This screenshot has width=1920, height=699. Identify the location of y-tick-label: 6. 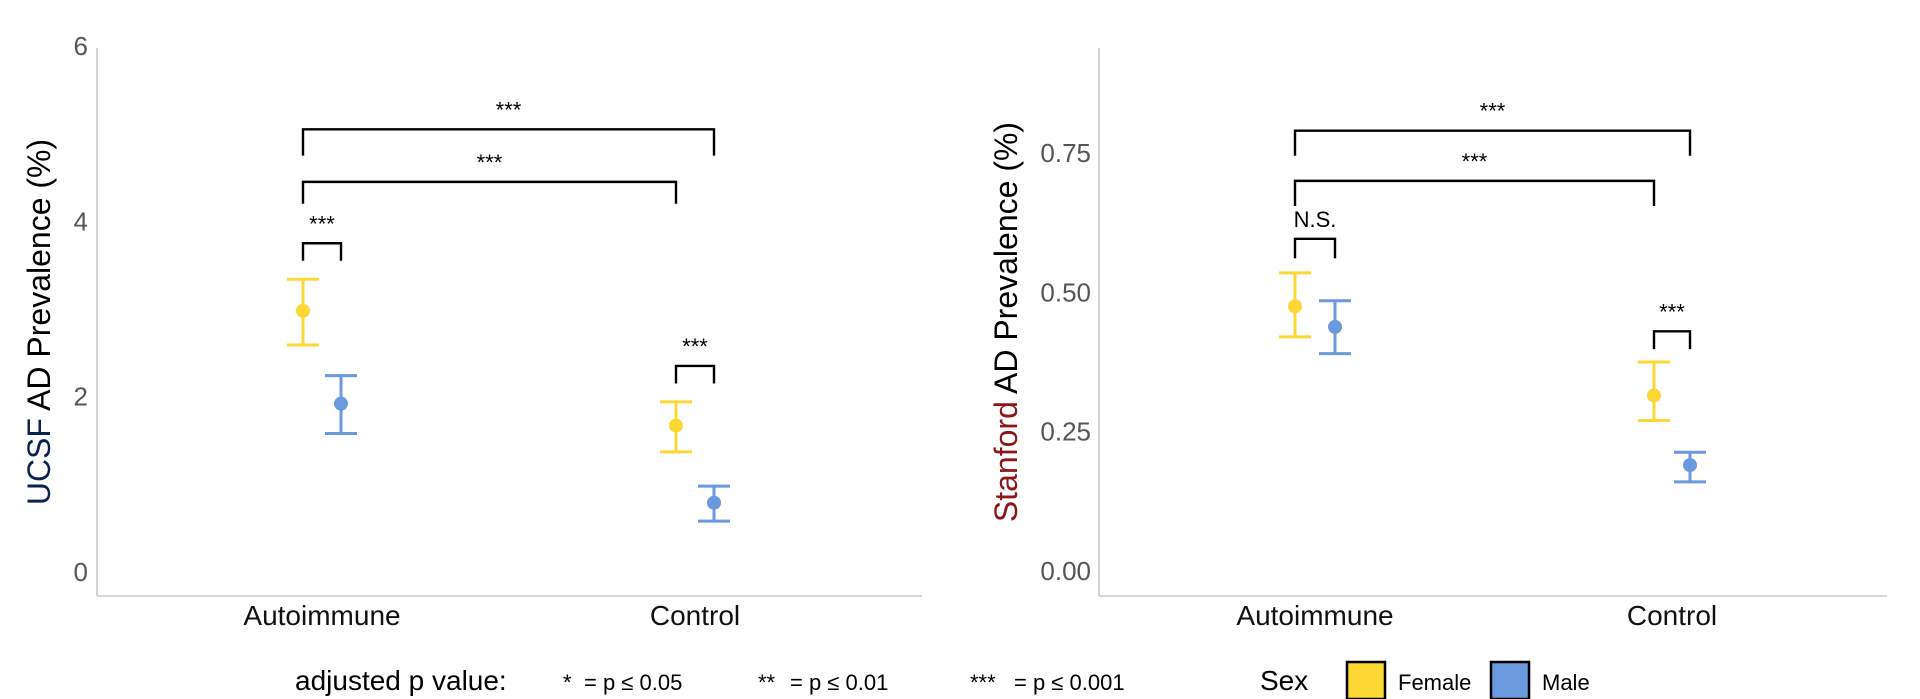
(81, 46).